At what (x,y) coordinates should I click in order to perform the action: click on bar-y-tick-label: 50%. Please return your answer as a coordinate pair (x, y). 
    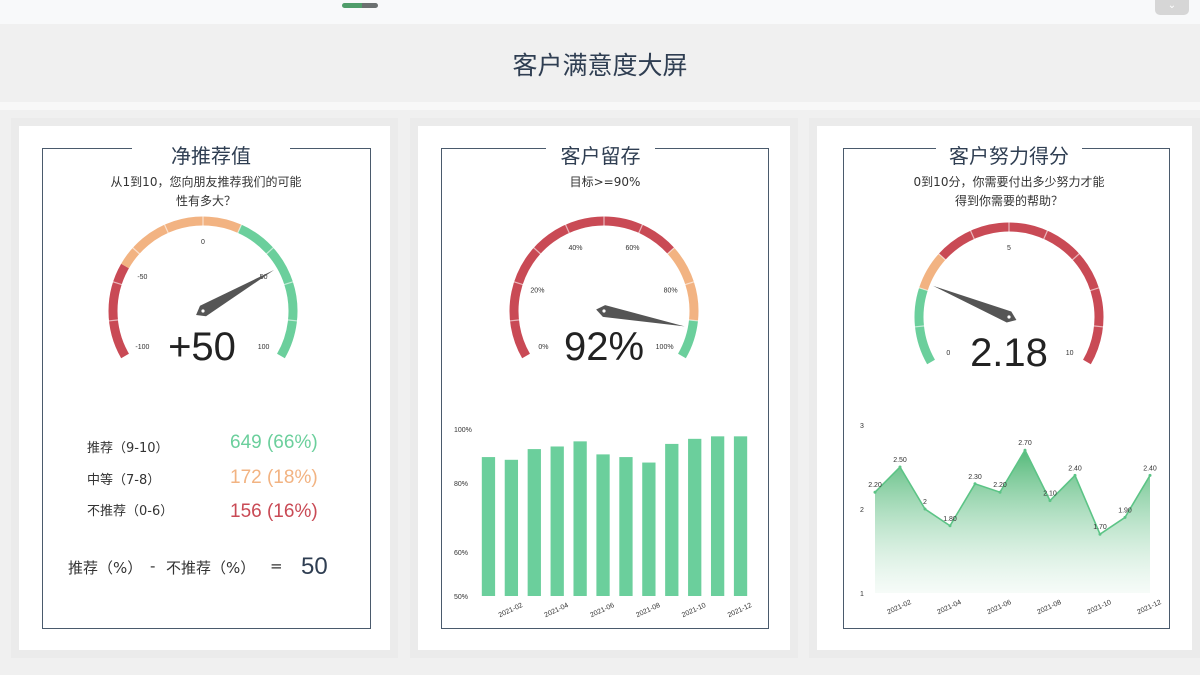
    Looking at the image, I should click on (461, 597).